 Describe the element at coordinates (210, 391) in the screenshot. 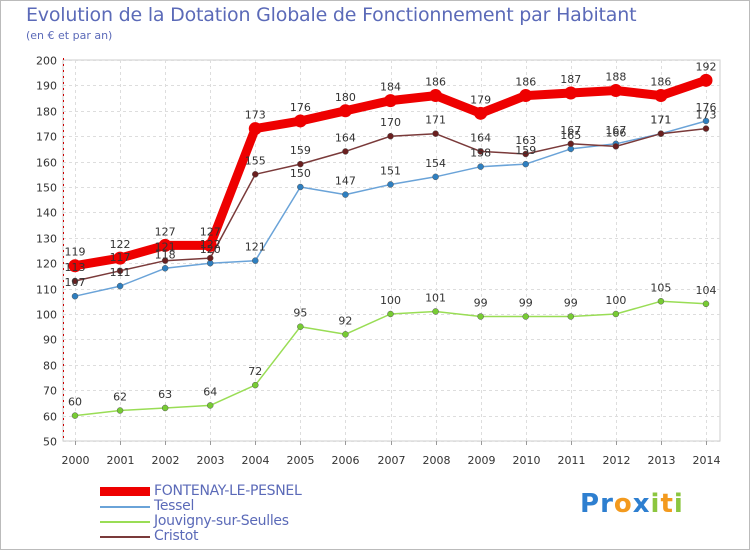

I see `data-label-jouvigny-sur-seulles: 64` at that location.